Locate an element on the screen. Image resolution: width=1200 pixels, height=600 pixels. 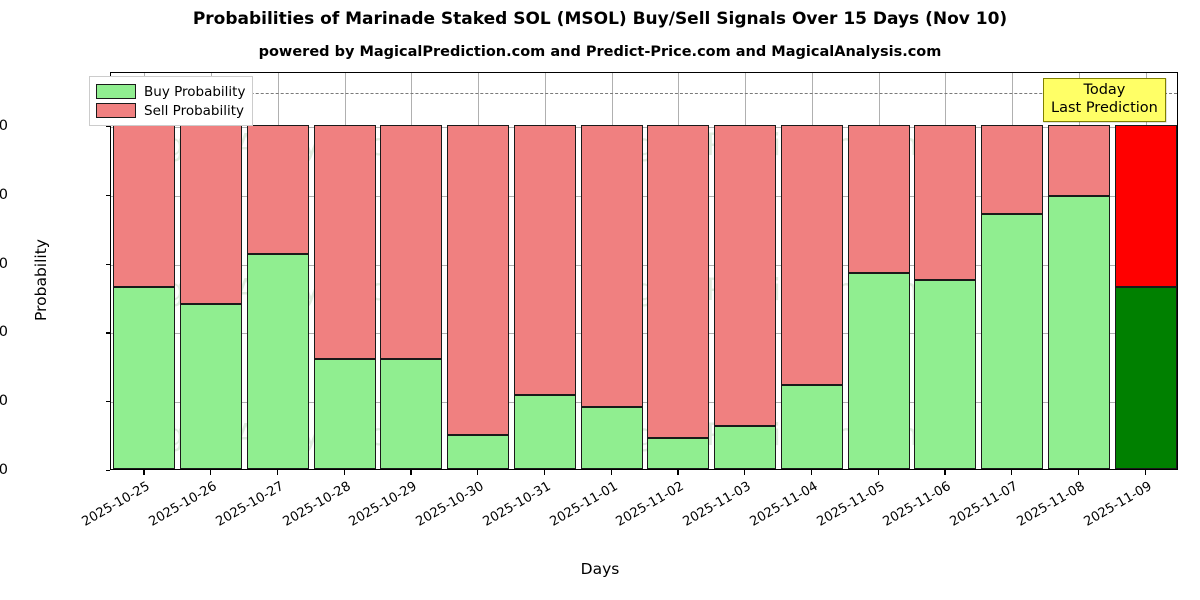
y-tick-label: 100 is located at coordinates (4, 126).